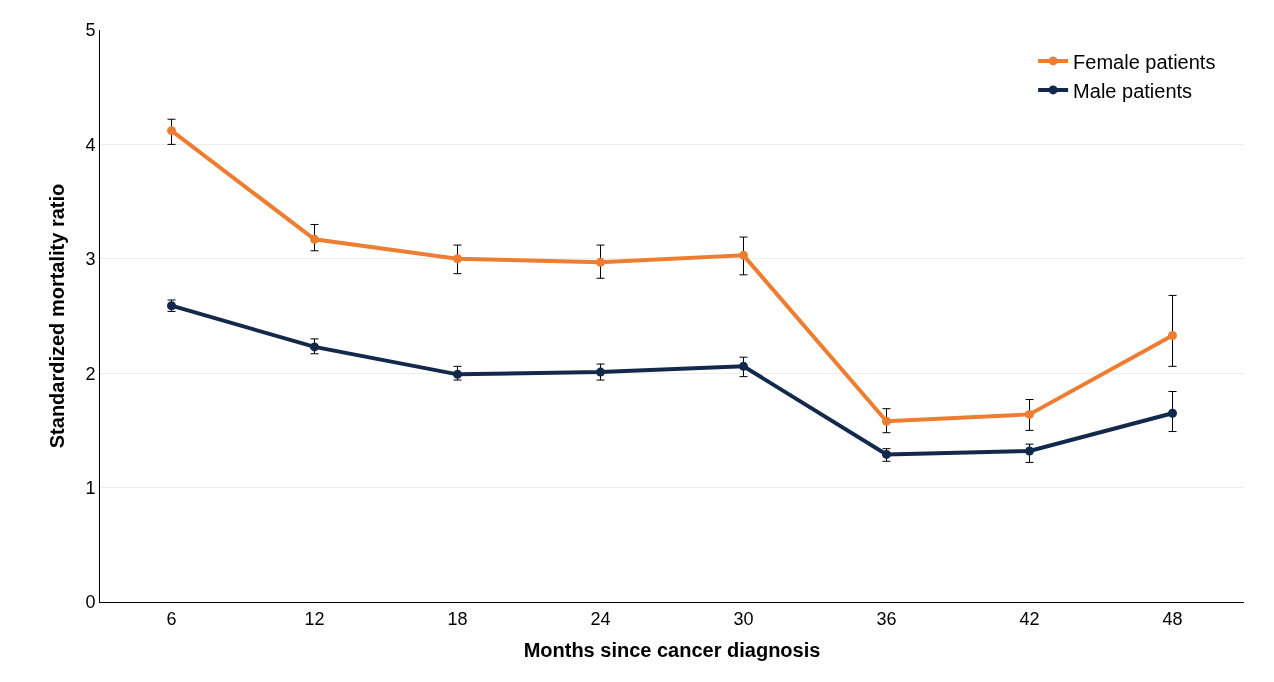 The image size is (1274, 682). What do you see at coordinates (1172, 618) in the screenshot?
I see `x-tick-label: 48` at bounding box center [1172, 618].